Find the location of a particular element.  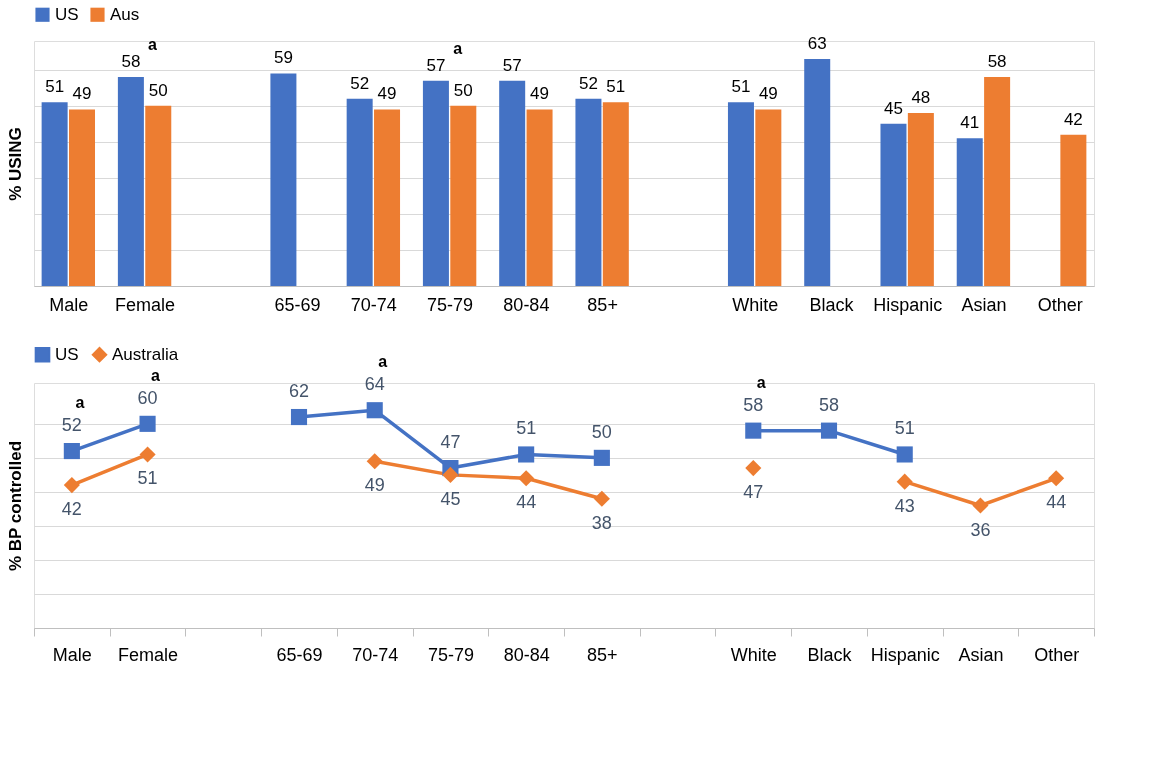

legend-label: Aus is located at coordinates (125, 14).